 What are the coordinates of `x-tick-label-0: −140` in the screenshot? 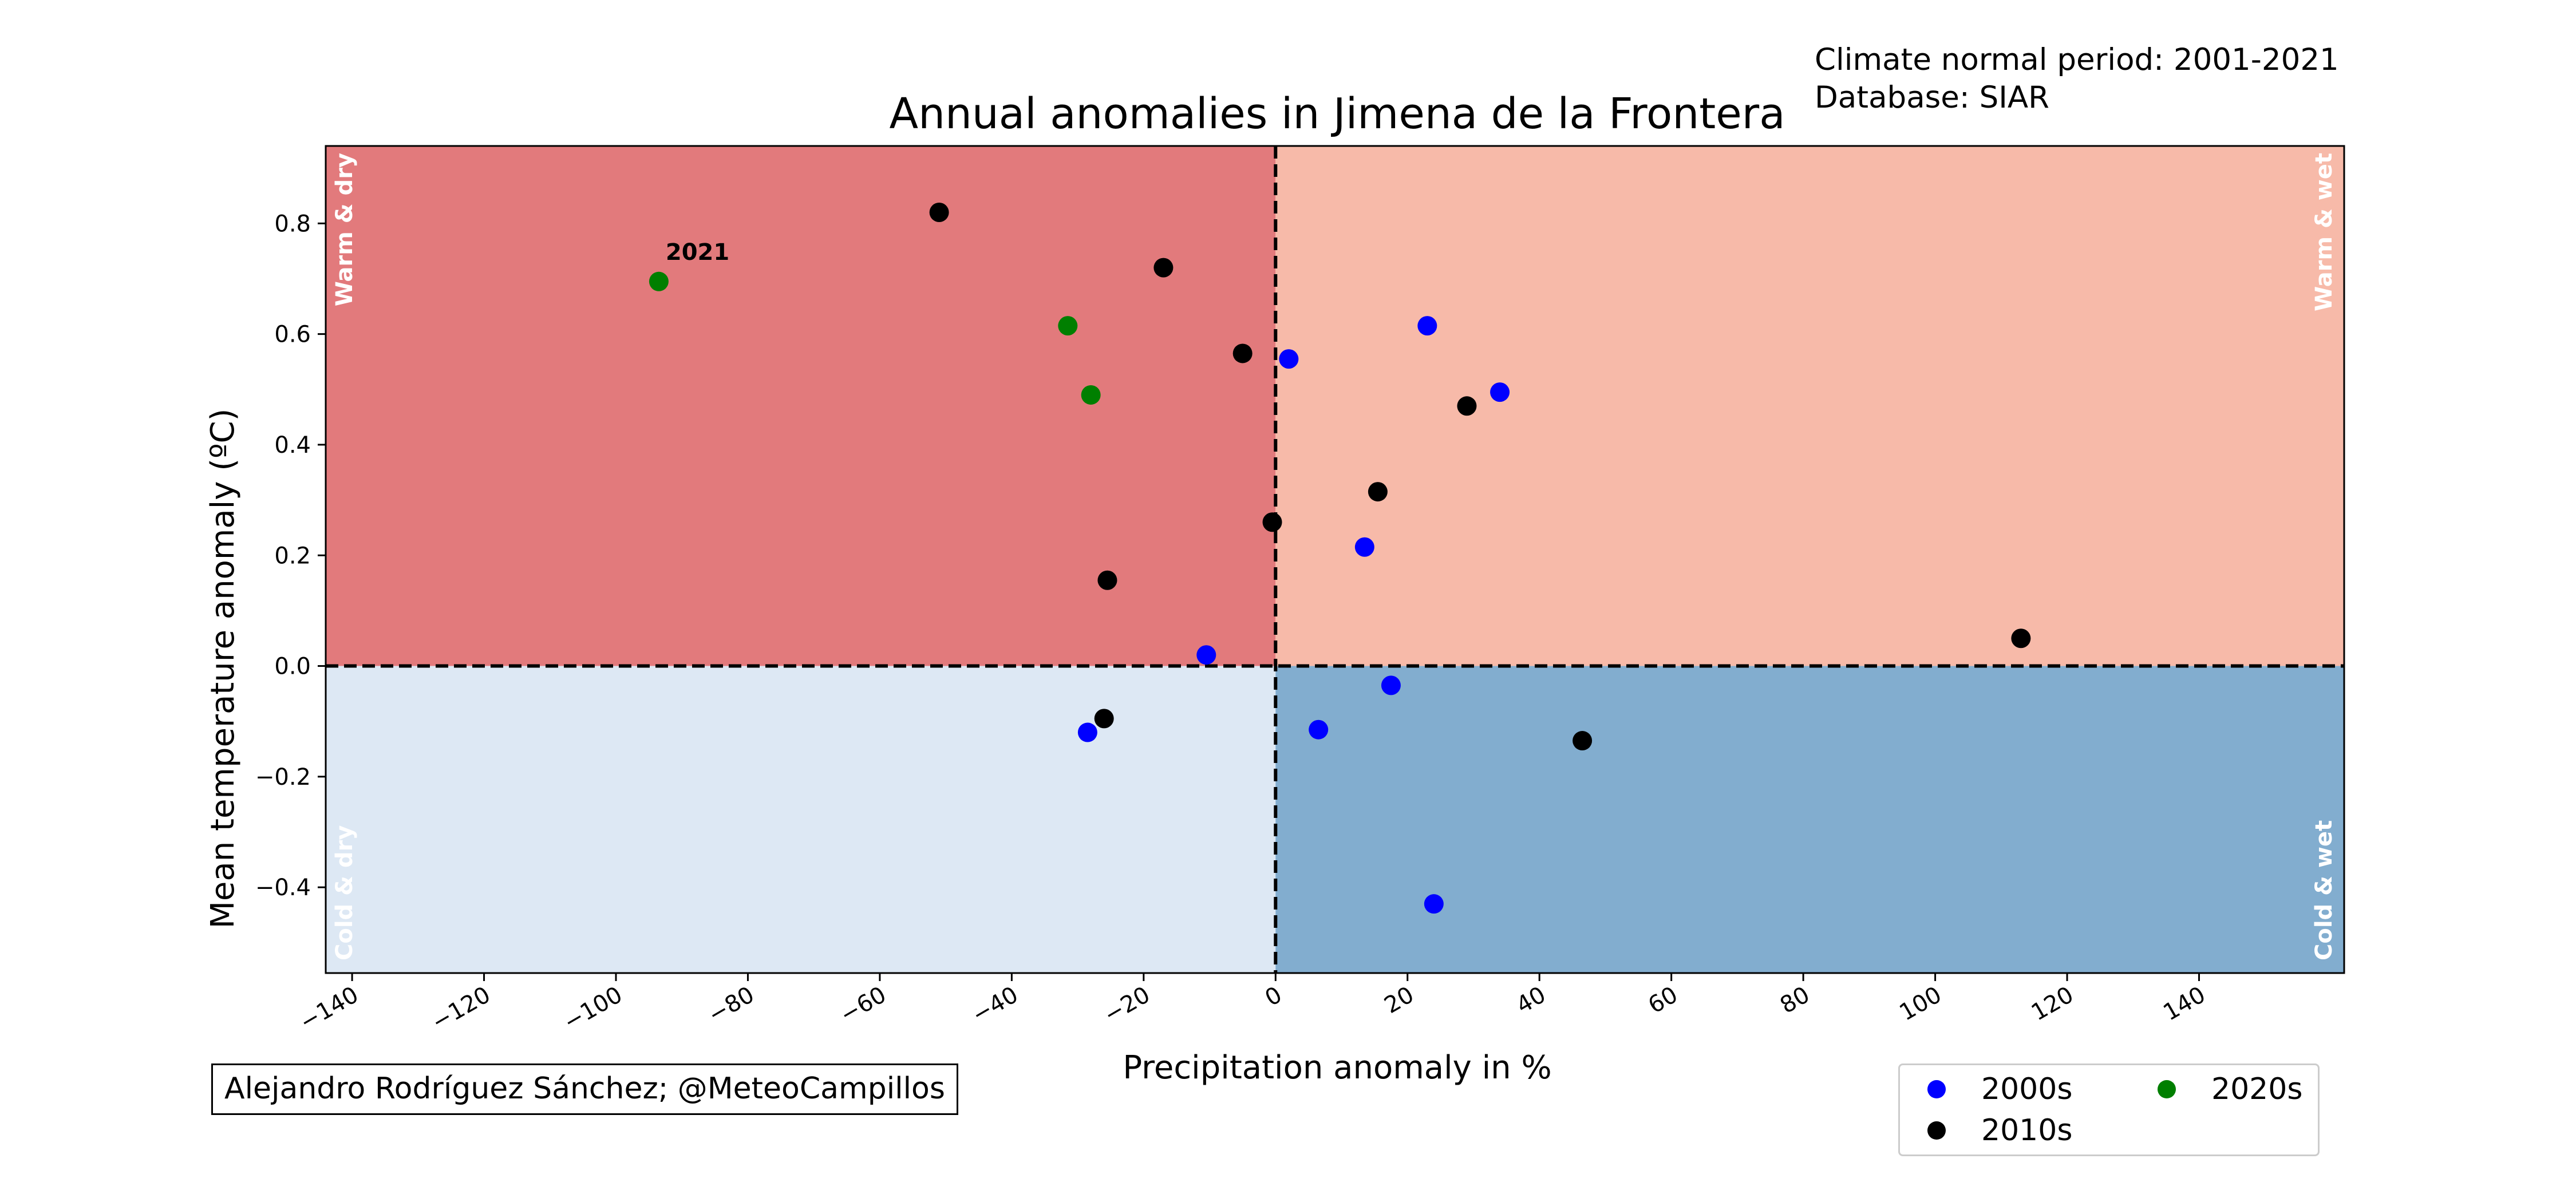 It's located at (329, 1009).